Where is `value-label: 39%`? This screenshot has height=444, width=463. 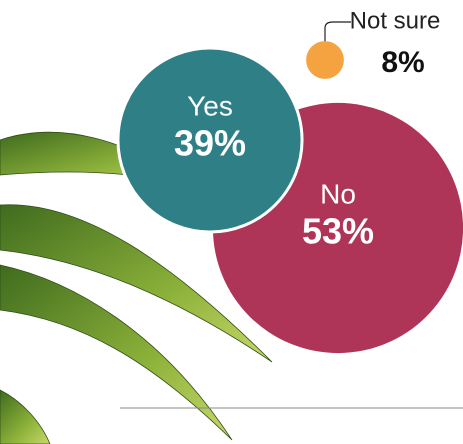 value-label: 39% is located at coordinates (210, 143).